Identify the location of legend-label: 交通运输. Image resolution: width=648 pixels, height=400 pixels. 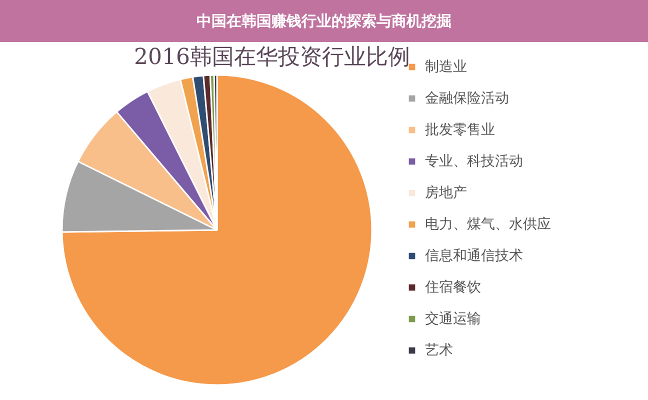
(453, 319).